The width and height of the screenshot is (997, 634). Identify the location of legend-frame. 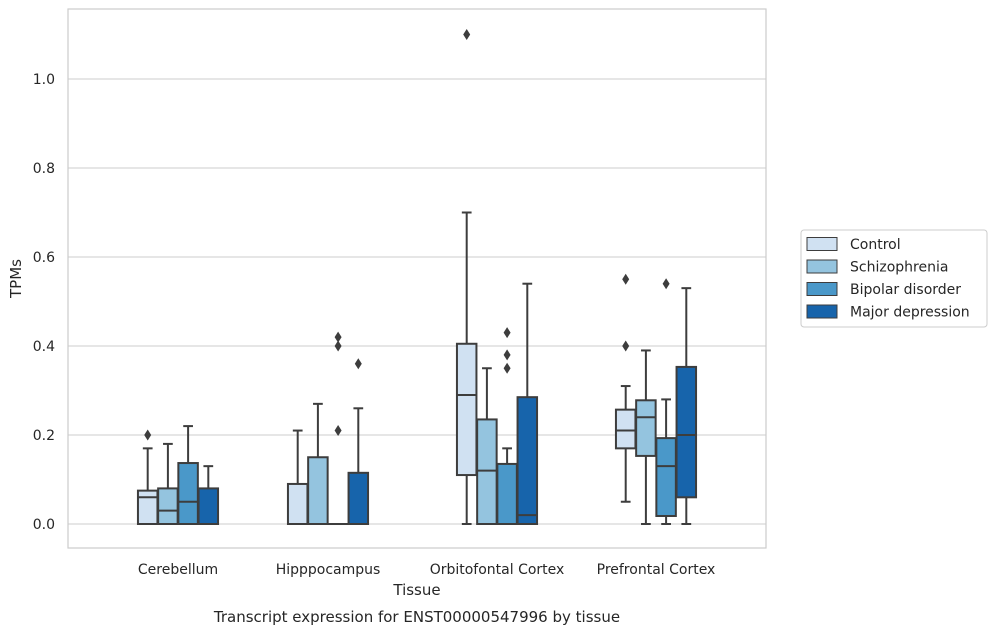
(894, 278).